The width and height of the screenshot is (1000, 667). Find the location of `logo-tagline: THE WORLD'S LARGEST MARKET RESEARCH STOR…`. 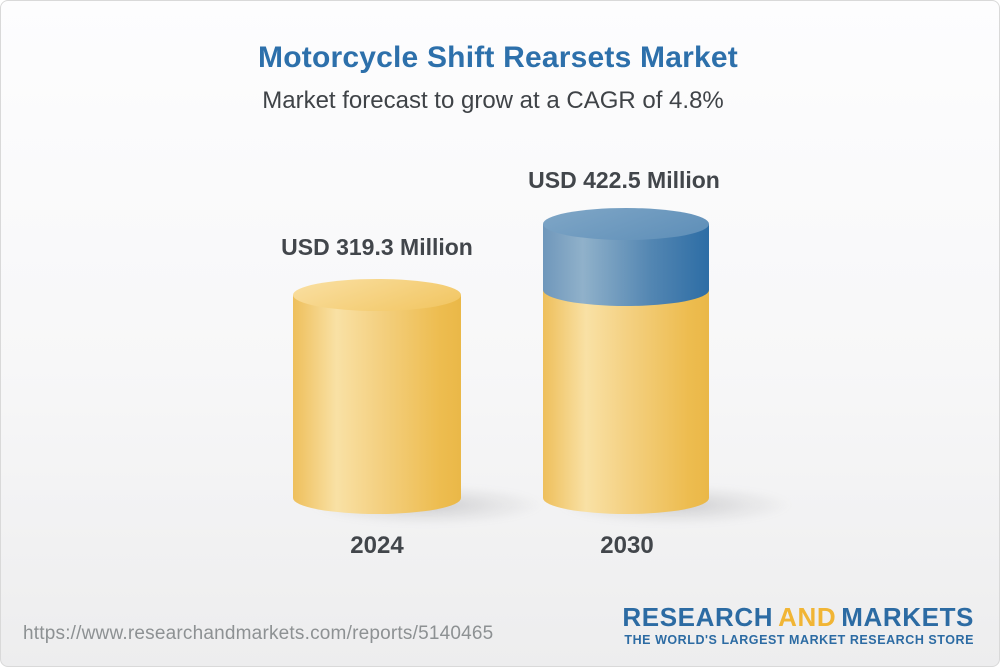

logo-tagline: THE WORLD'S LARGEST MARKET RESEARCH STOR… is located at coordinates (799, 640).